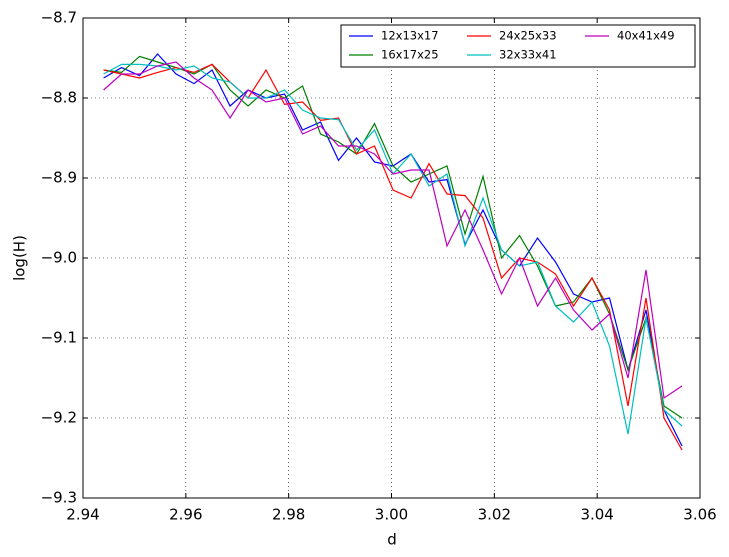 The height and width of the screenshot is (557, 729). Describe the element at coordinates (699, 515) in the screenshot. I see `x-tick-label: 3.06` at that location.